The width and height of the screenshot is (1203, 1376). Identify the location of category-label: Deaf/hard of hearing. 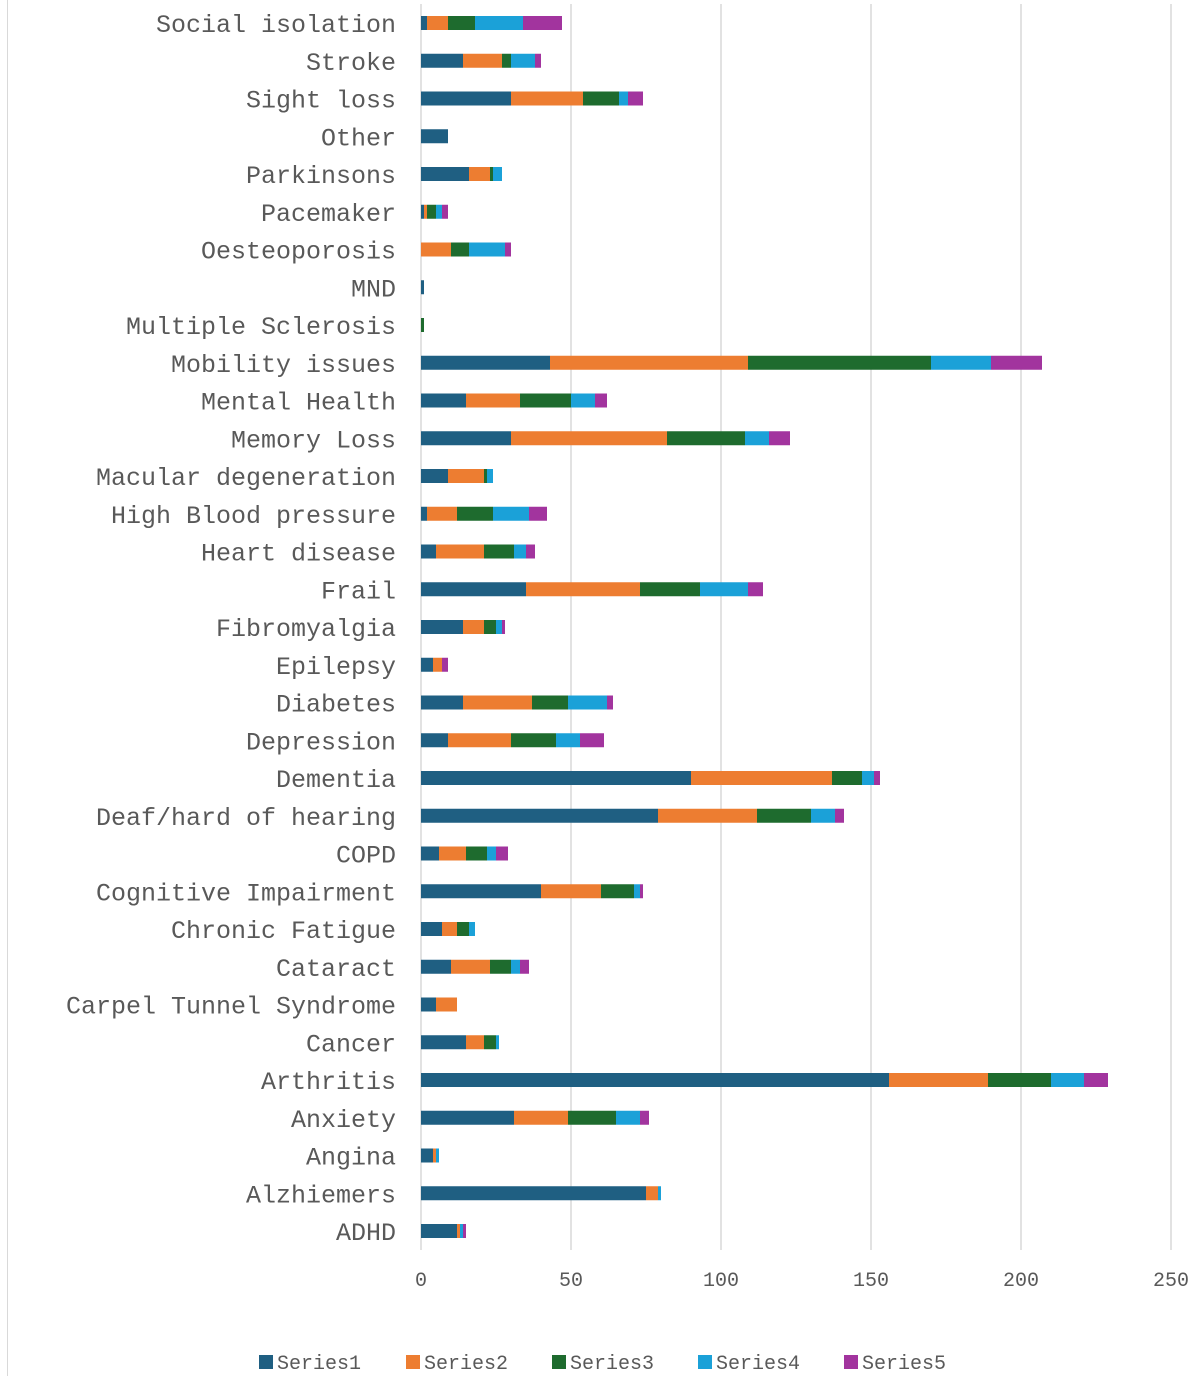
(246, 818).